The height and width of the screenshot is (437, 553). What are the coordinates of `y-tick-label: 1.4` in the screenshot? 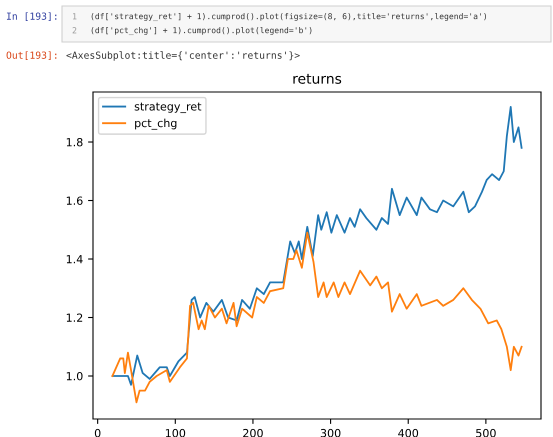 It's located at (74, 259).